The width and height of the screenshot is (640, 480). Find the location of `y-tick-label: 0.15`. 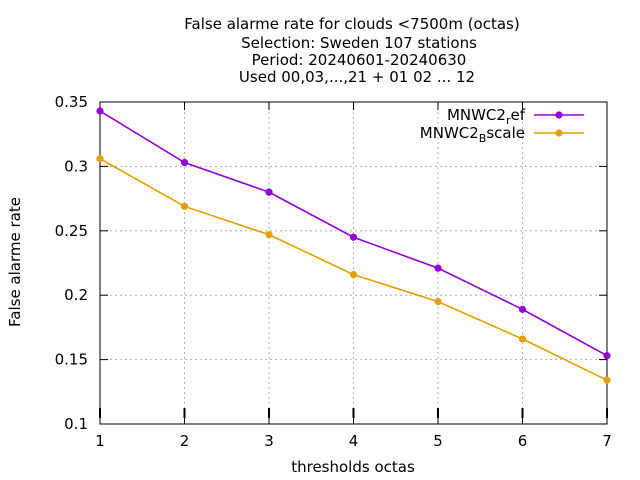

y-tick-label: 0.15 is located at coordinates (71, 360).